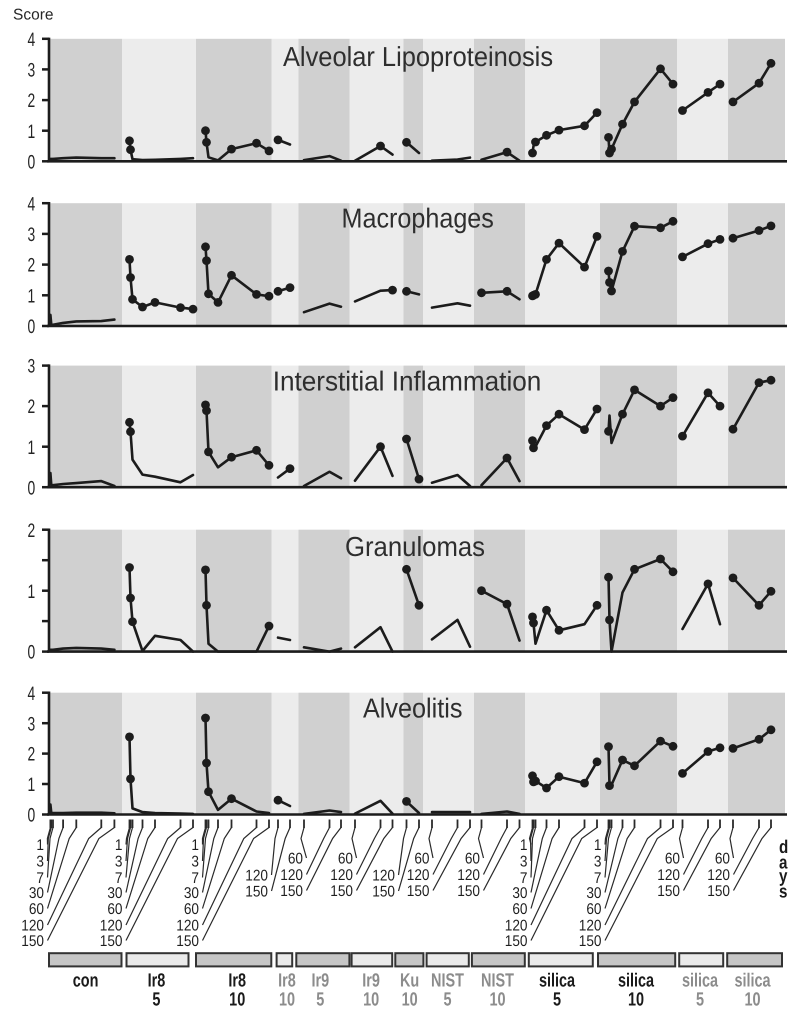 This screenshot has width=800, height=1024. What do you see at coordinates (409, 981) in the screenshot?
I see `svg-text: Ku` at bounding box center [409, 981].